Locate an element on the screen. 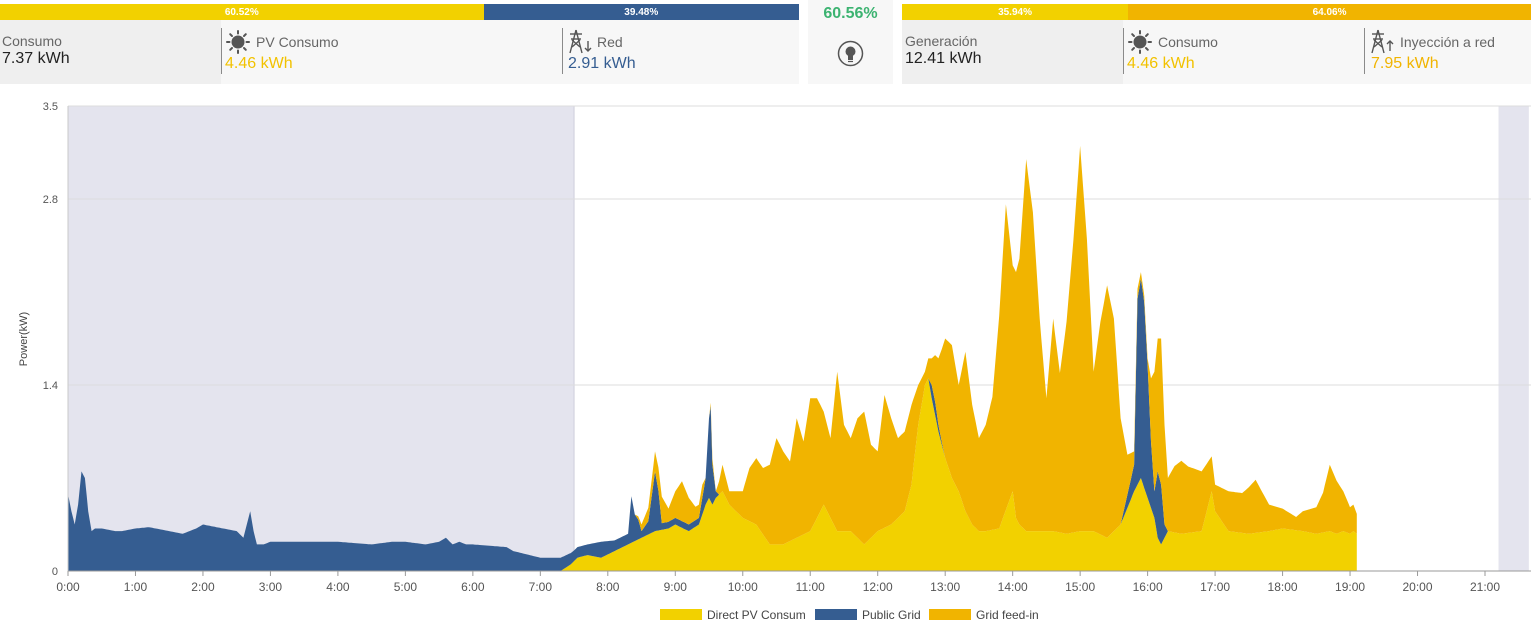 The image size is (1531, 620). x-tick-label: 6:00 is located at coordinates (473, 587).